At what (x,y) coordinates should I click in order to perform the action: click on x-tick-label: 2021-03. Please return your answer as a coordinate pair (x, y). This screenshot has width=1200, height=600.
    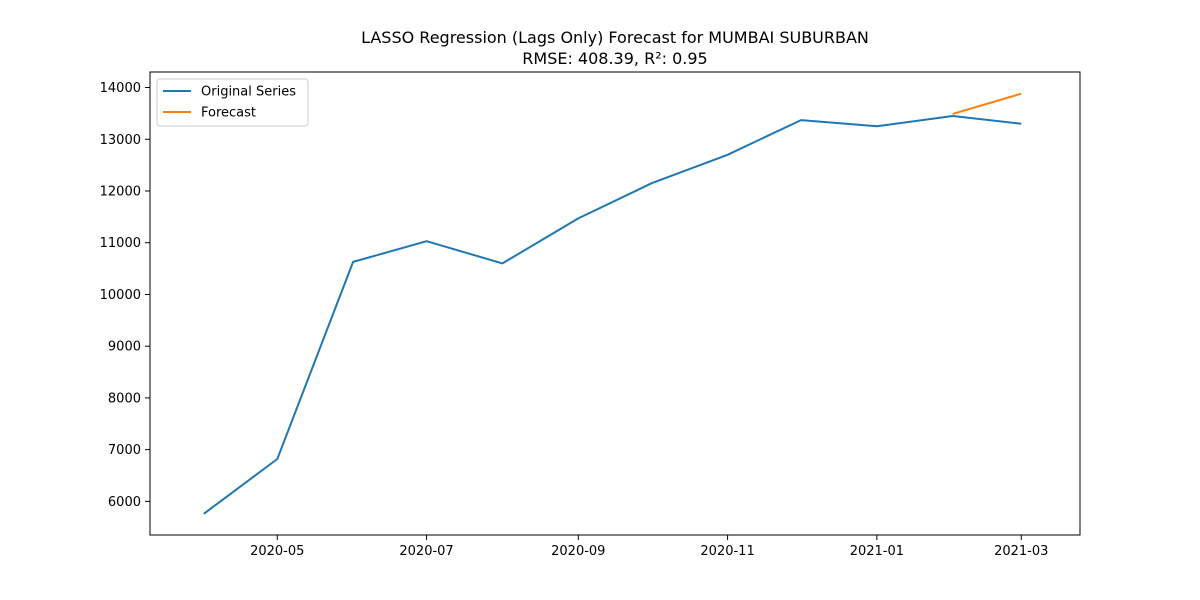
    Looking at the image, I should click on (1021, 551).